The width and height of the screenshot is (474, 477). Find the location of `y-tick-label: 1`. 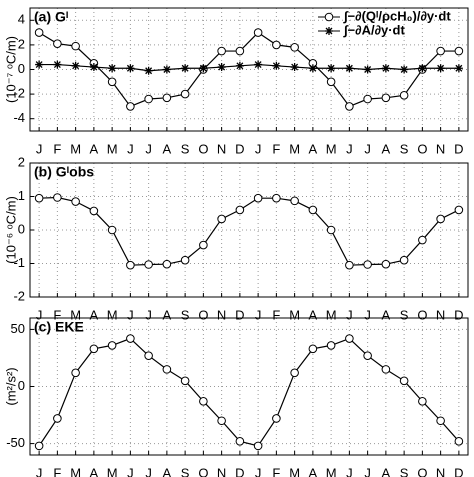

y-tick-label: 1 is located at coordinates (21, 195).